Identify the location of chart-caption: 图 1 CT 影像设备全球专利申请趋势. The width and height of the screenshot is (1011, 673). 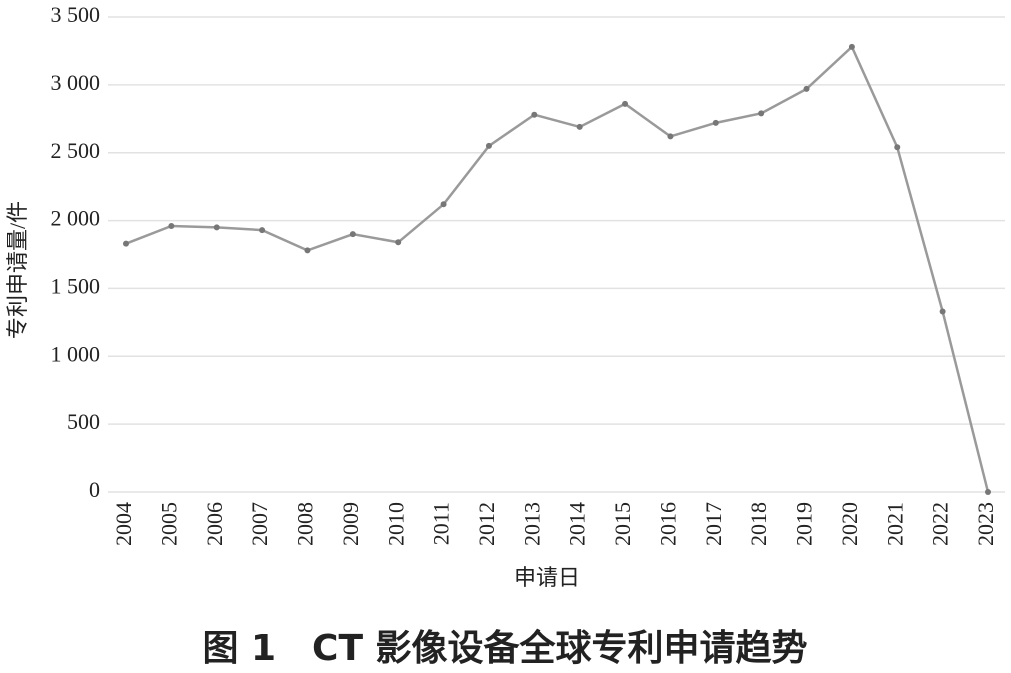
(504, 648).